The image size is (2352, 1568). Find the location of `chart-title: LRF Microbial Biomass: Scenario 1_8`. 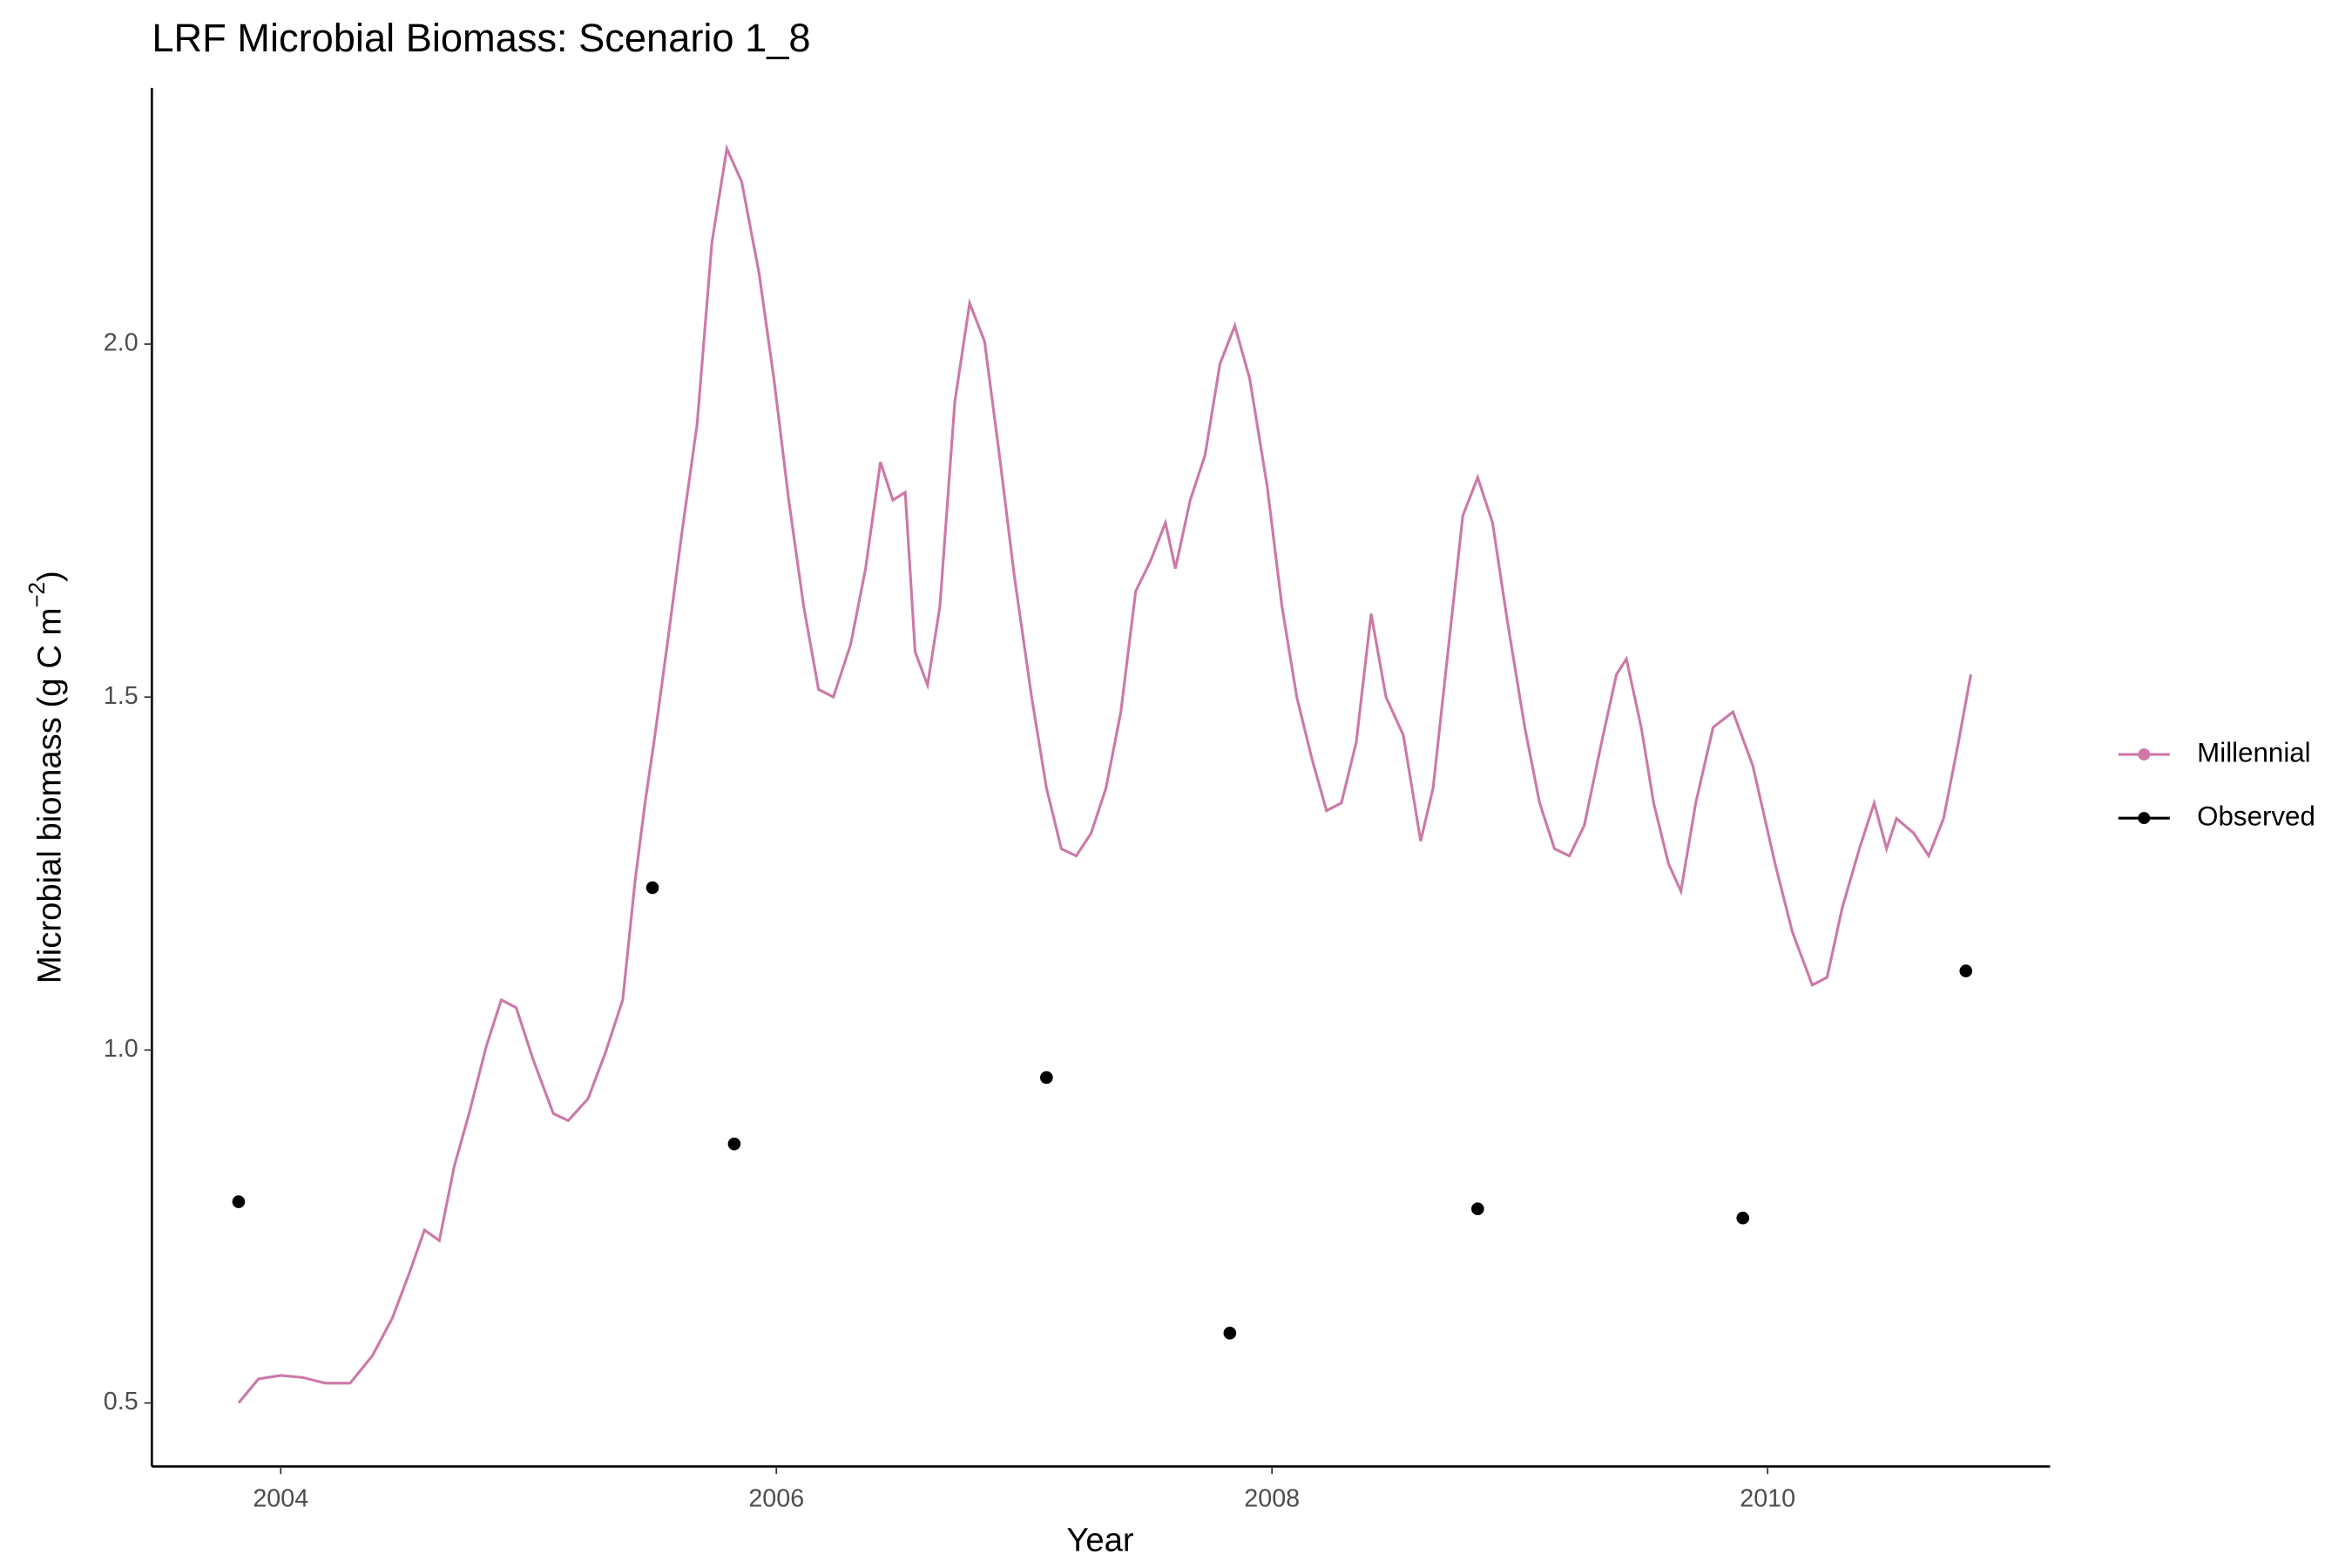

chart-title: LRF Microbial Biomass: Scenario 1_8 is located at coordinates (481, 38).